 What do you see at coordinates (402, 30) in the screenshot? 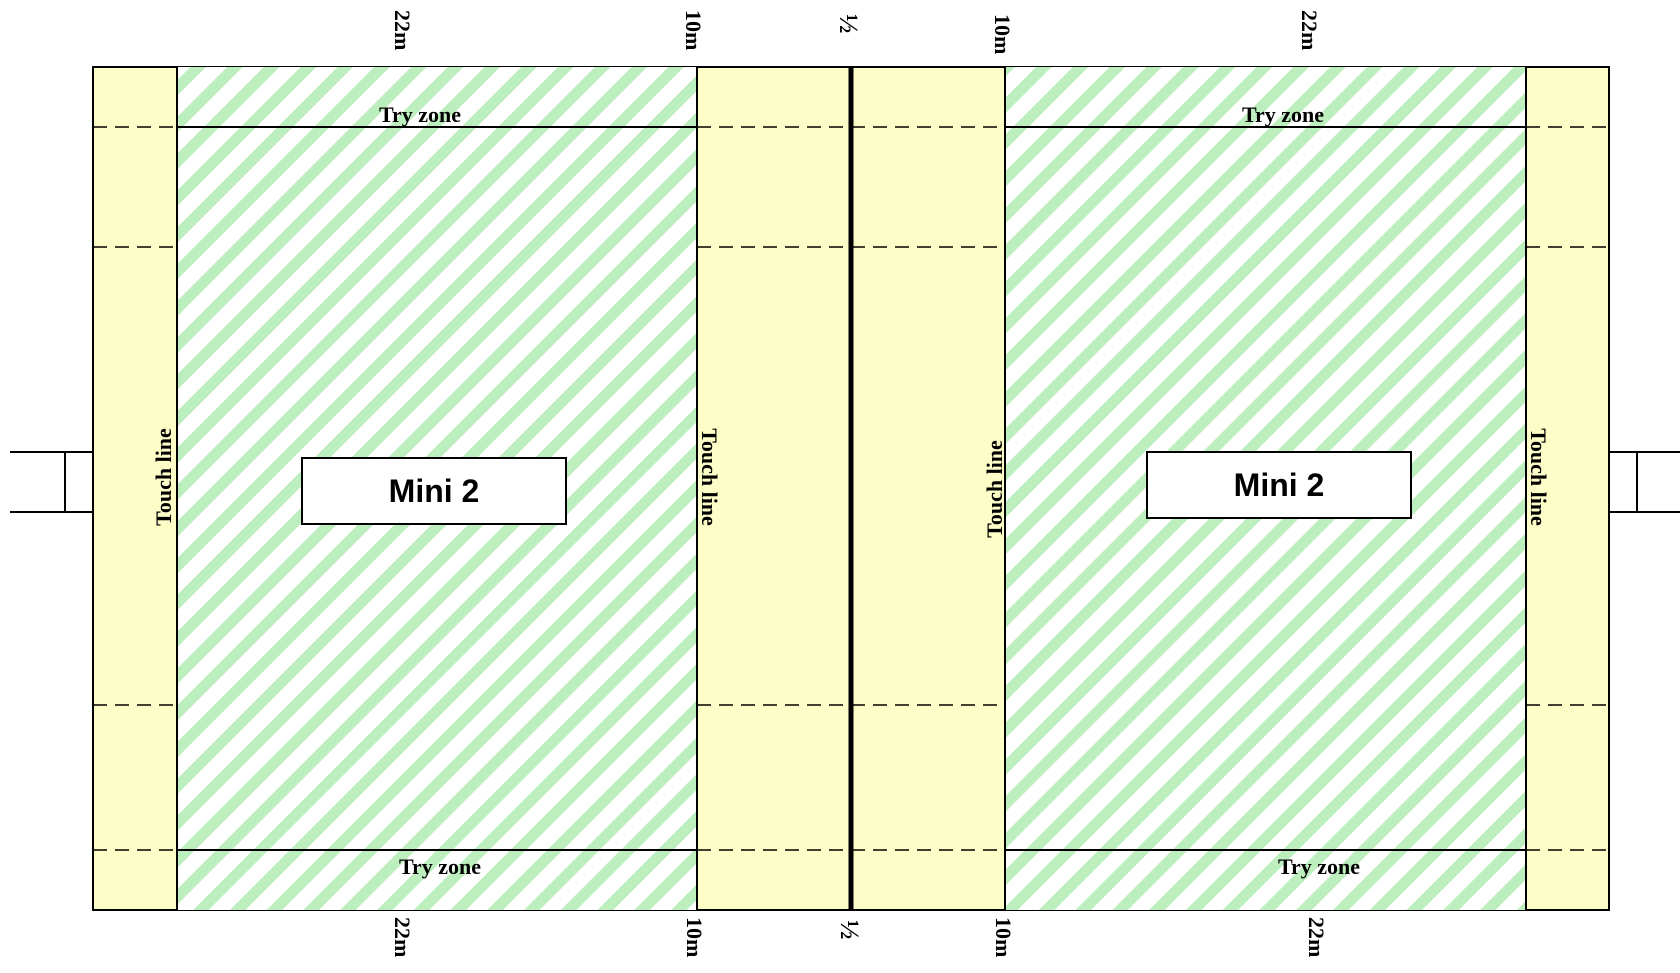
I see `top-marker-left-22m: 22m` at bounding box center [402, 30].